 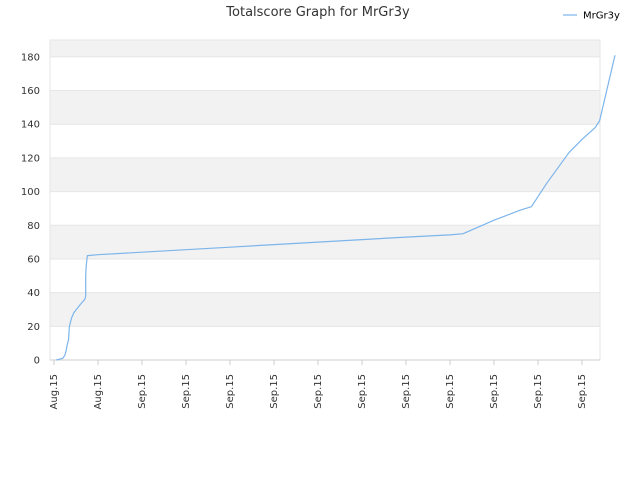 What do you see at coordinates (601, 16) in the screenshot?
I see `legend-label-mrgr3y: MrGr3y` at bounding box center [601, 16].